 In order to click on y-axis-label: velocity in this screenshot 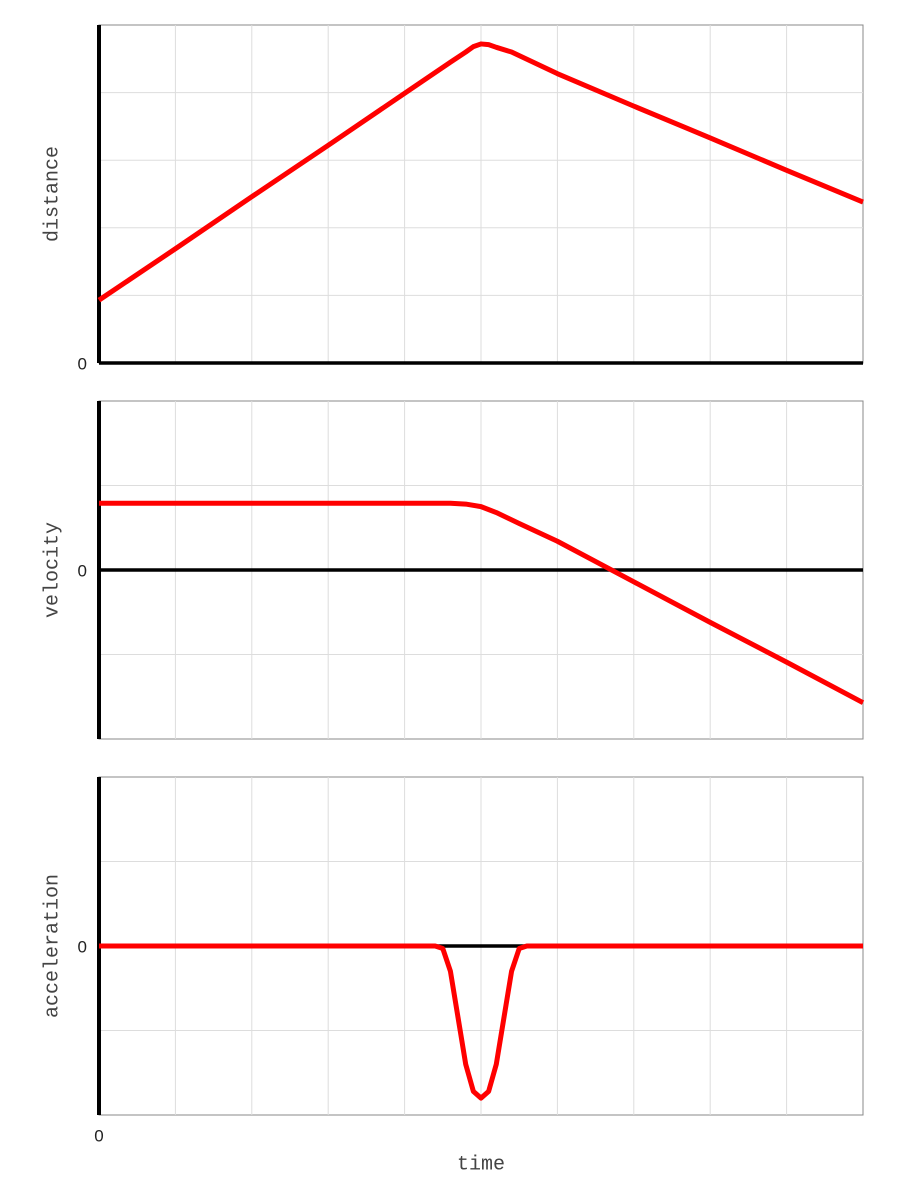, I will do `click(52, 570)`.